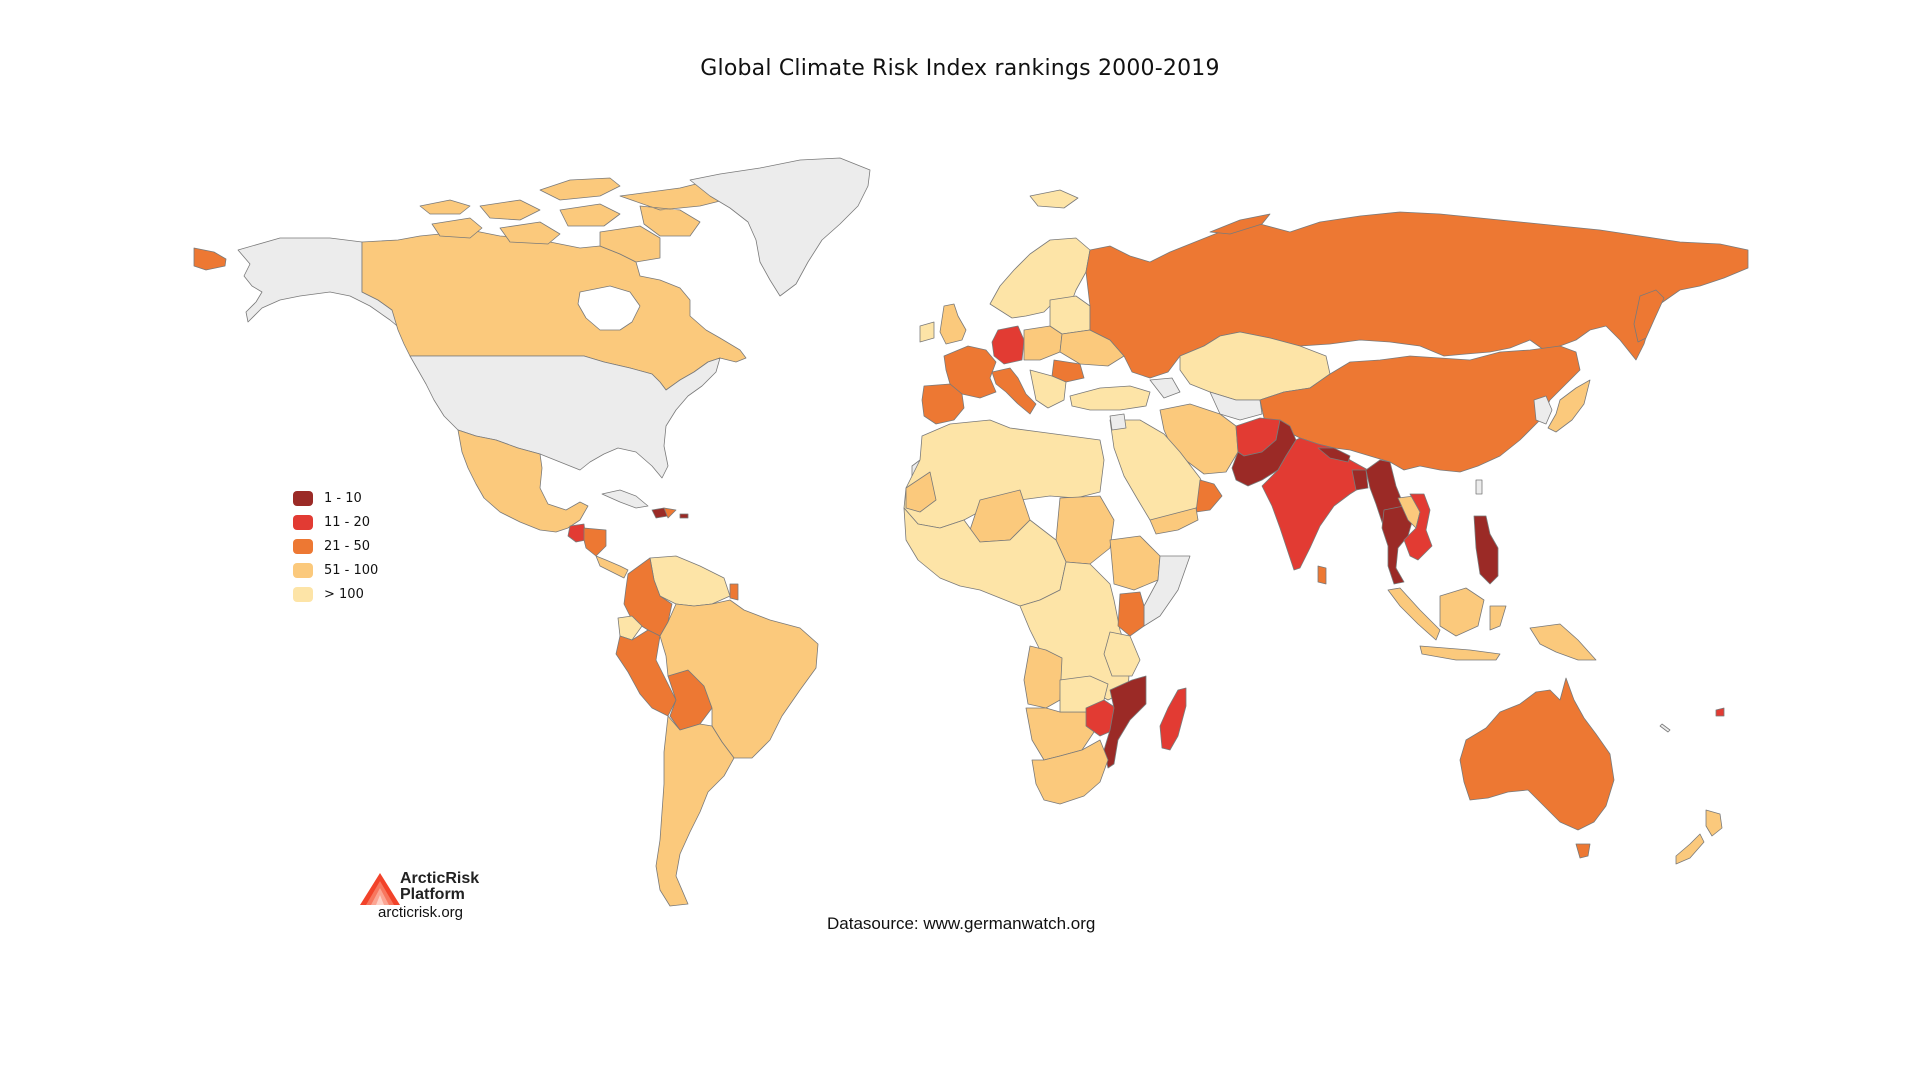  I want to click on region-fiji, so click(1720, 712).